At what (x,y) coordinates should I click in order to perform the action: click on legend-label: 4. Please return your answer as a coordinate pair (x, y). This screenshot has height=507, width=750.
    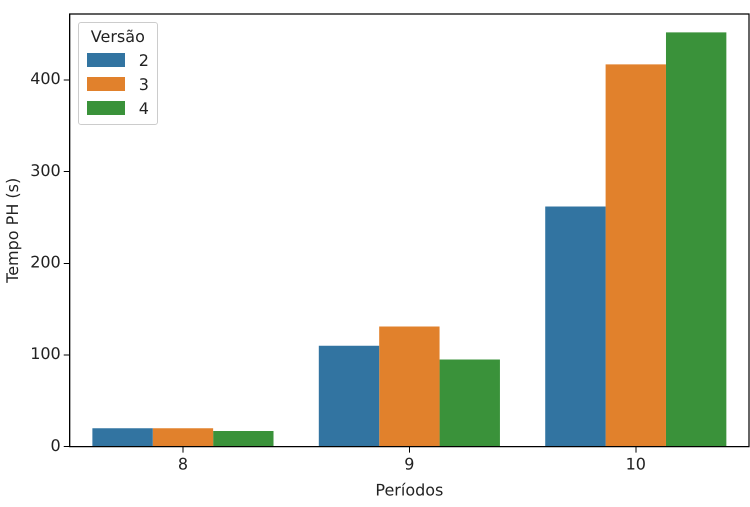
    Looking at the image, I should click on (143, 108).